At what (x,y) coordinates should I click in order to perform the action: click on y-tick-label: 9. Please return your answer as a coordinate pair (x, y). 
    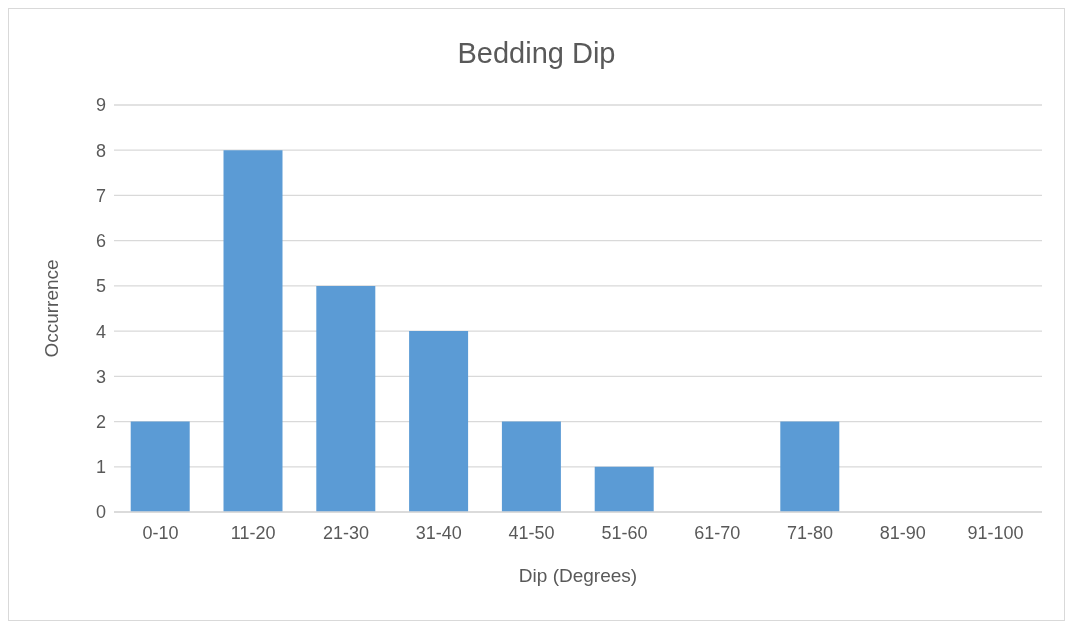
    Looking at the image, I should click on (100, 105).